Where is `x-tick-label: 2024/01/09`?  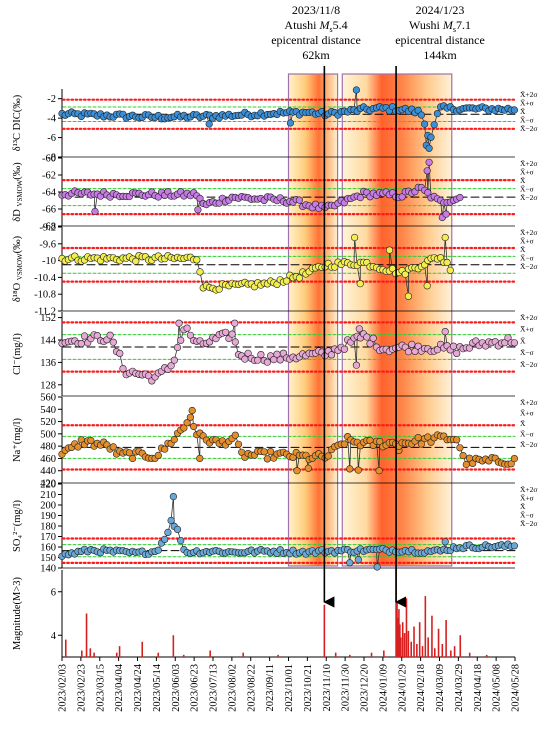
x-tick-label: 2024/01/09 is located at coordinates (383, 688).